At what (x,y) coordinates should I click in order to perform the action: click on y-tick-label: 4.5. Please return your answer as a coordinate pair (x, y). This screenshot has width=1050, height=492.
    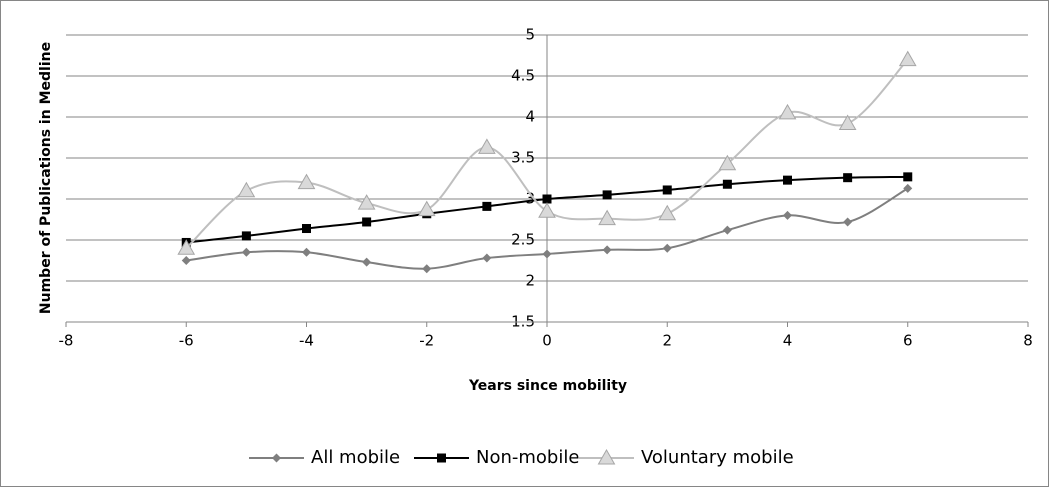
    Looking at the image, I should click on (523, 76).